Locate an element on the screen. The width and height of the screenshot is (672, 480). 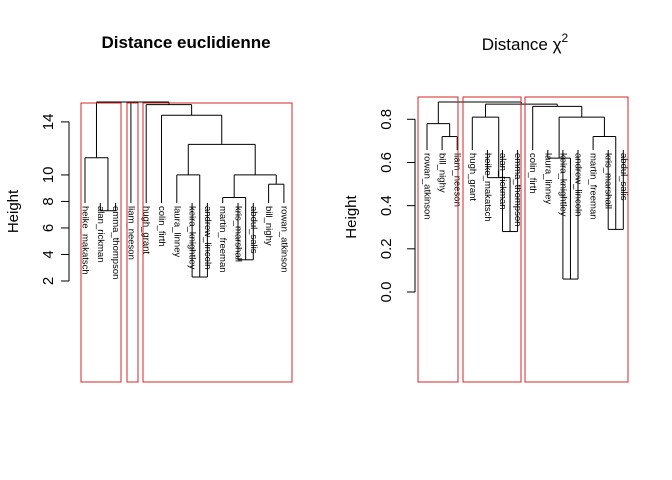
y-tick-label: 8 is located at coordinates (48, 201).